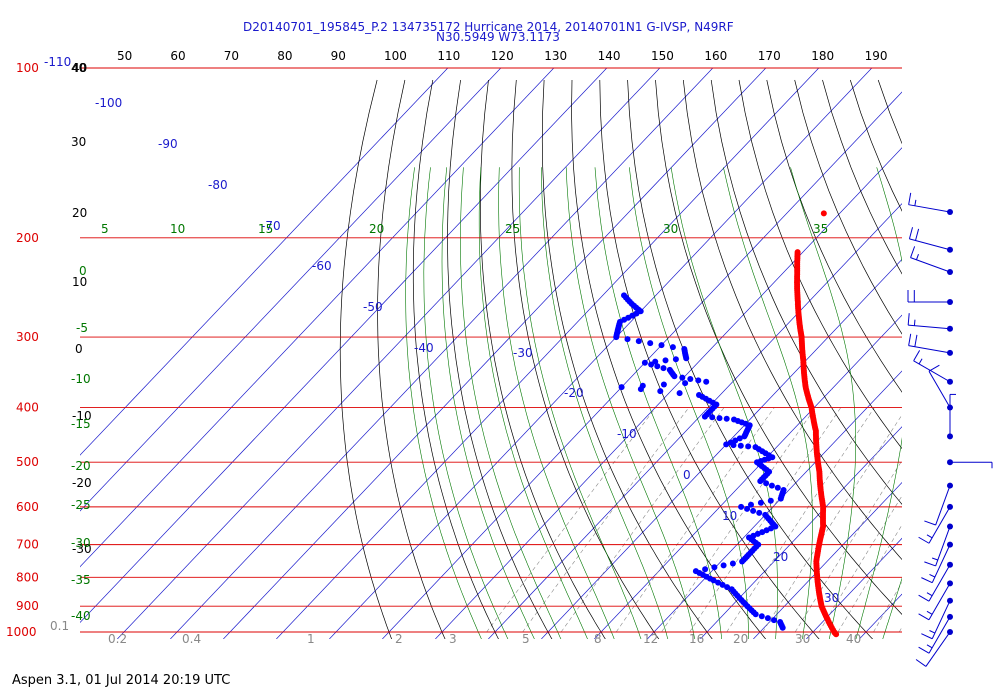  What do you see at coordinates (574, 393) in the screenshot?
I see `isotherm-label: -20` at bounding box center [574, 393].